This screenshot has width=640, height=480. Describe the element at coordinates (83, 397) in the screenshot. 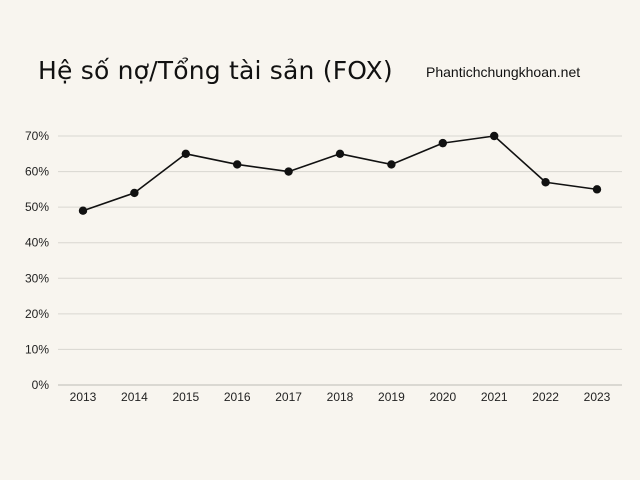

I see `x-tick-label: 2013` at that location.